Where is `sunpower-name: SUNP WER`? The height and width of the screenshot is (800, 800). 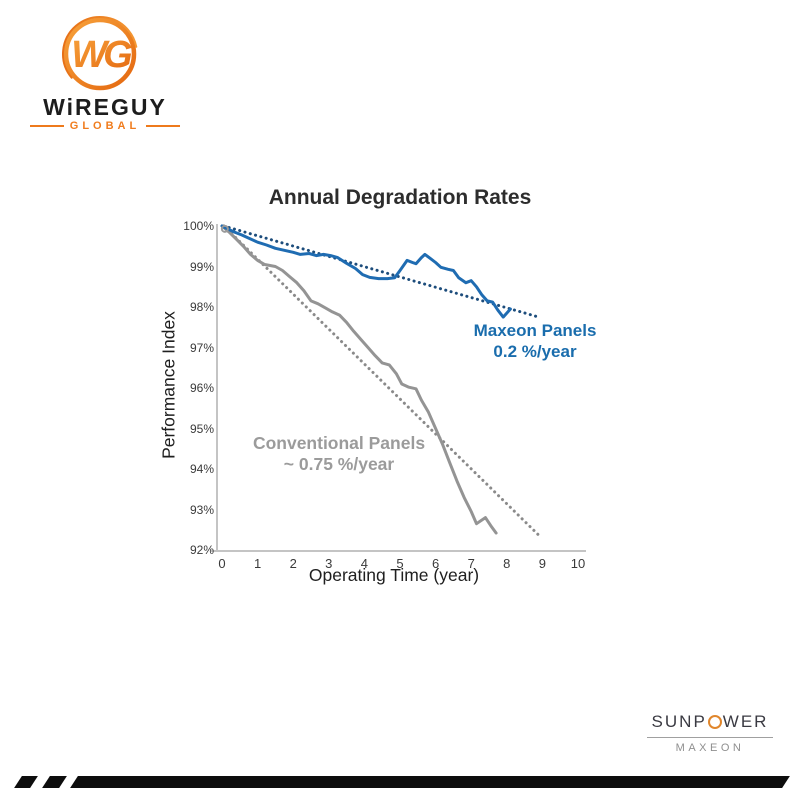 sunpower-name: SUNP WER is located at coordinates (710, 722).